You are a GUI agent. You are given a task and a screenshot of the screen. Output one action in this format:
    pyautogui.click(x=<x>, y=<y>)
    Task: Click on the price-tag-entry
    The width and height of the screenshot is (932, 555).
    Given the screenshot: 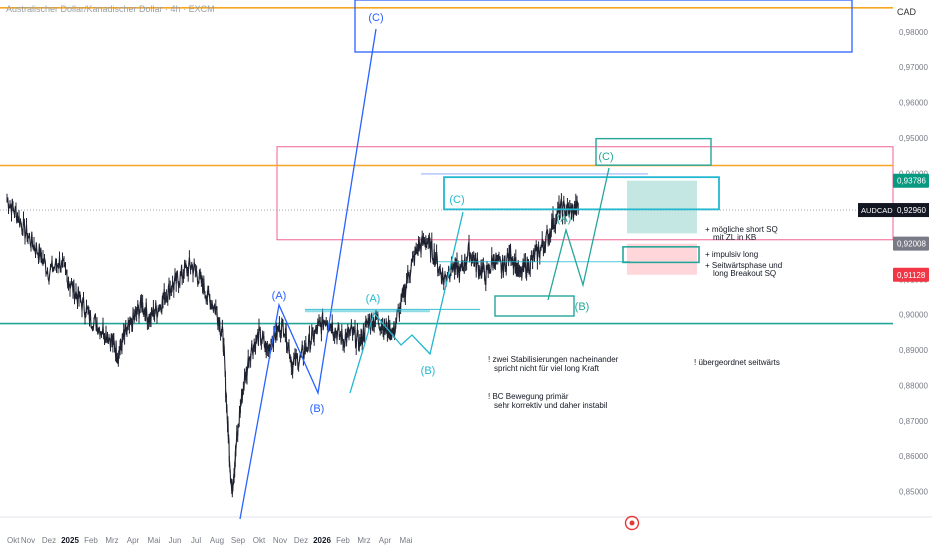 What is the action you would take?
    pyautogui.click(x=911, y=243)
    